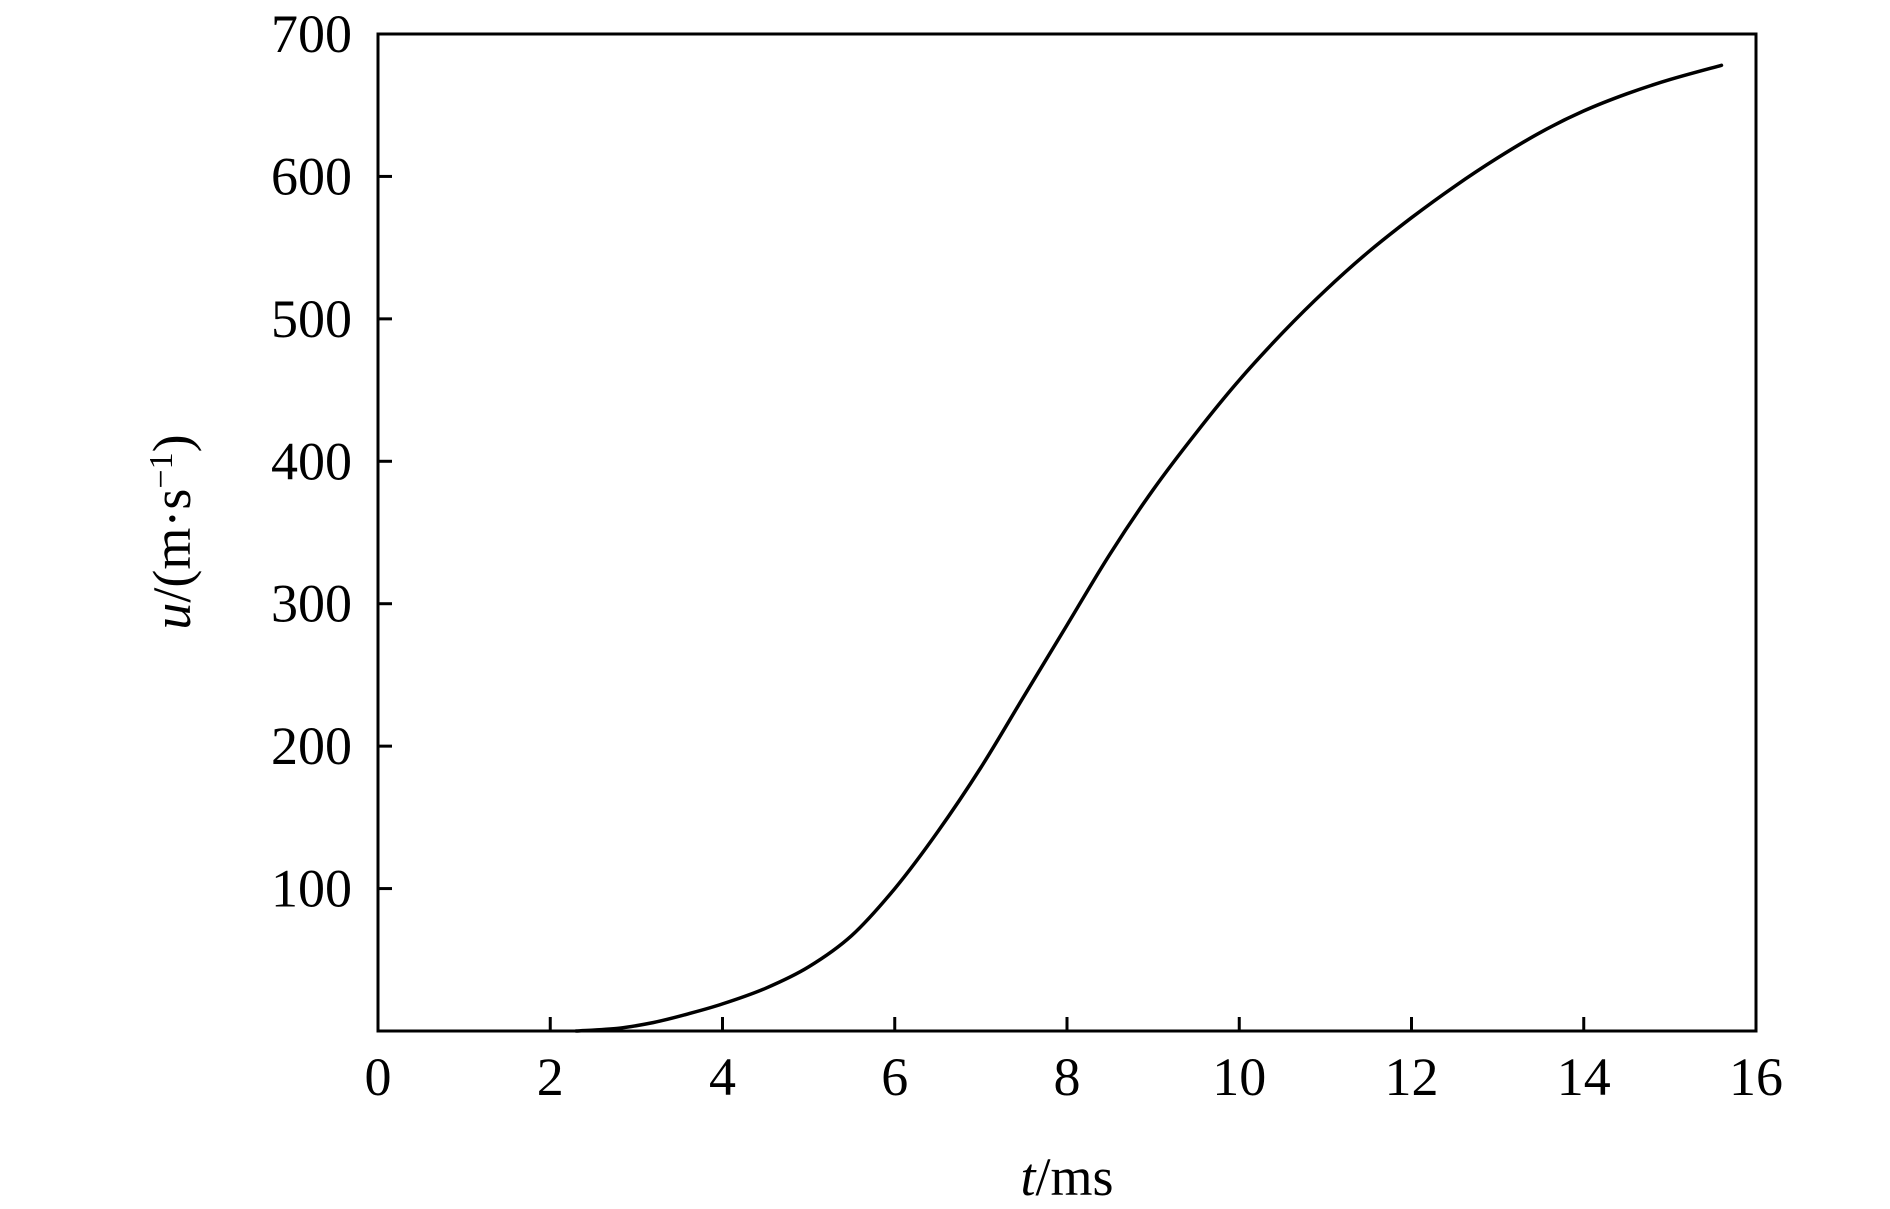 The width and height of the screenshot is (1890, 1209). Describe the element at coordinates (1074, 1177) in the screenshot. I see `x-axis-unit: /ms` at that location.